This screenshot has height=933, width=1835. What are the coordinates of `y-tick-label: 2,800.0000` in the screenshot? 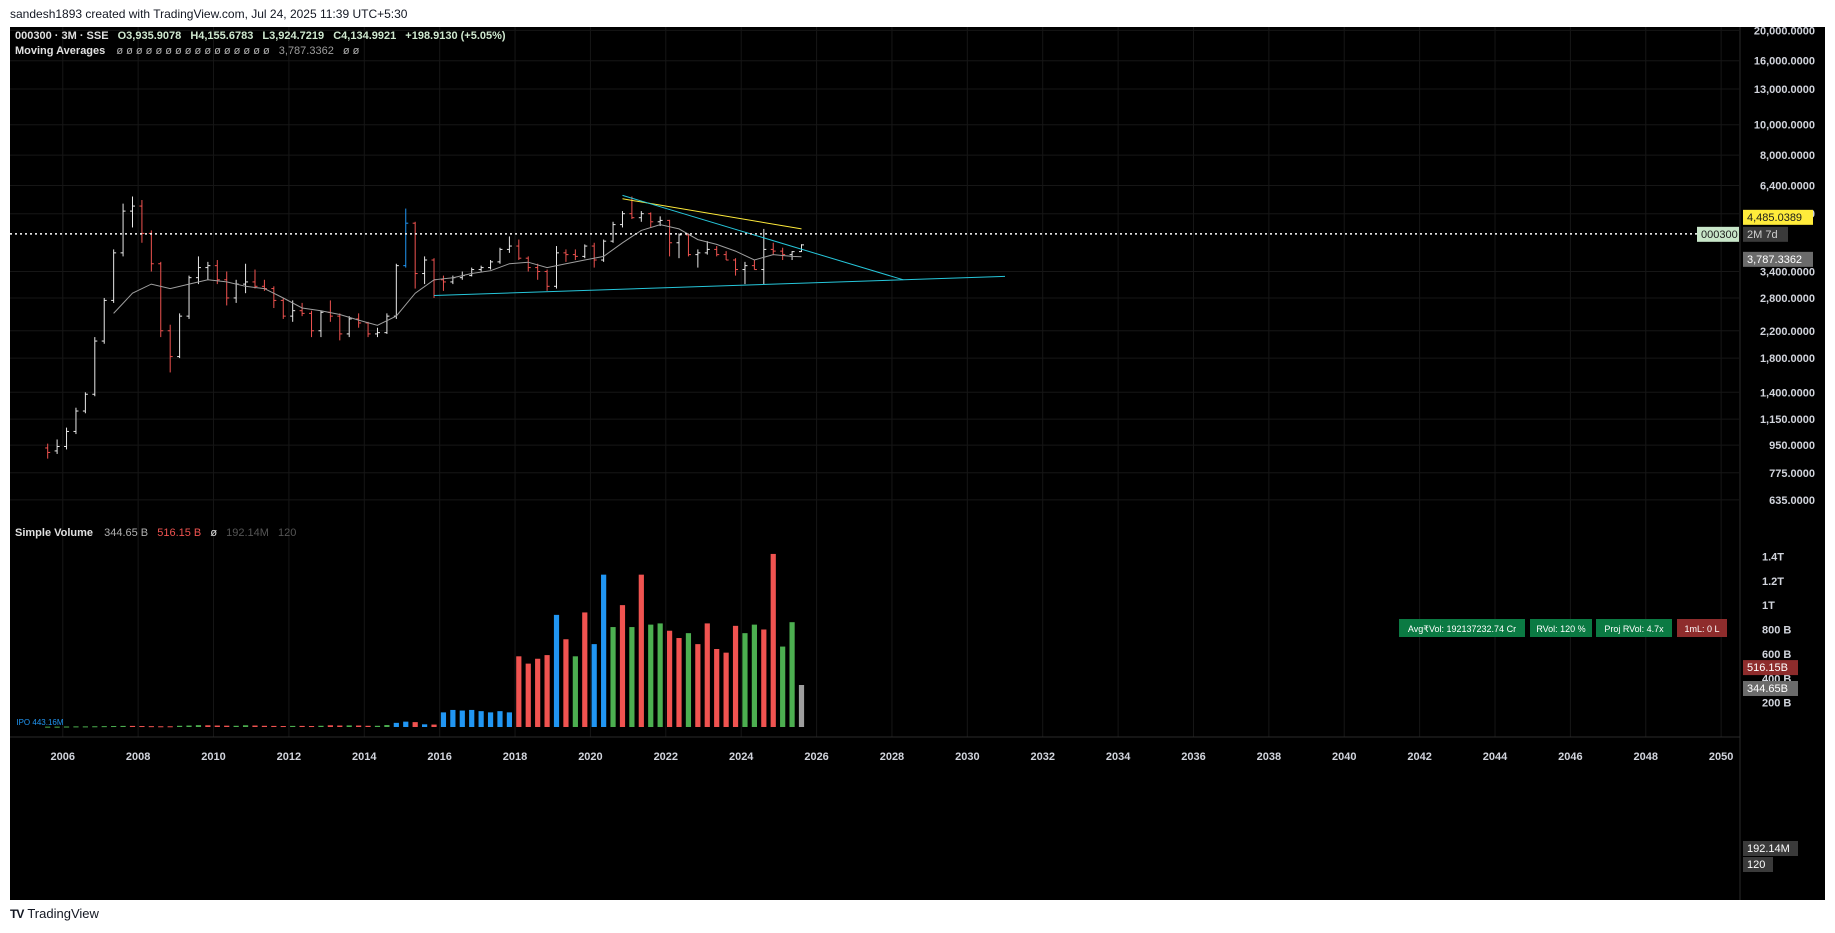 It's located at (1787, 299).